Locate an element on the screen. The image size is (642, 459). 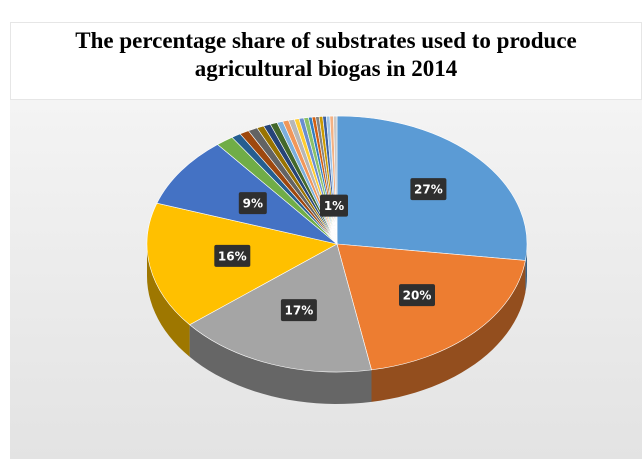
data-label-0: 27% is located at coordinates (428, 189).